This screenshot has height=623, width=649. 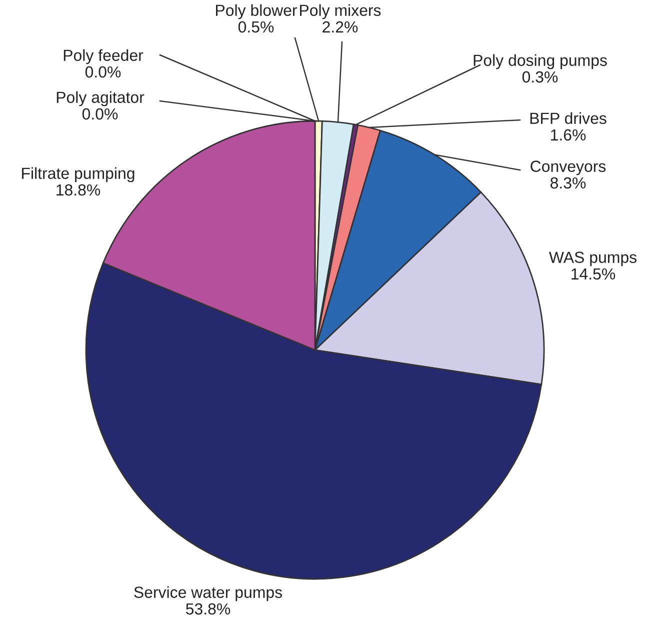 I want to click on data-label: 53.8%, so click(x=208, y=609).